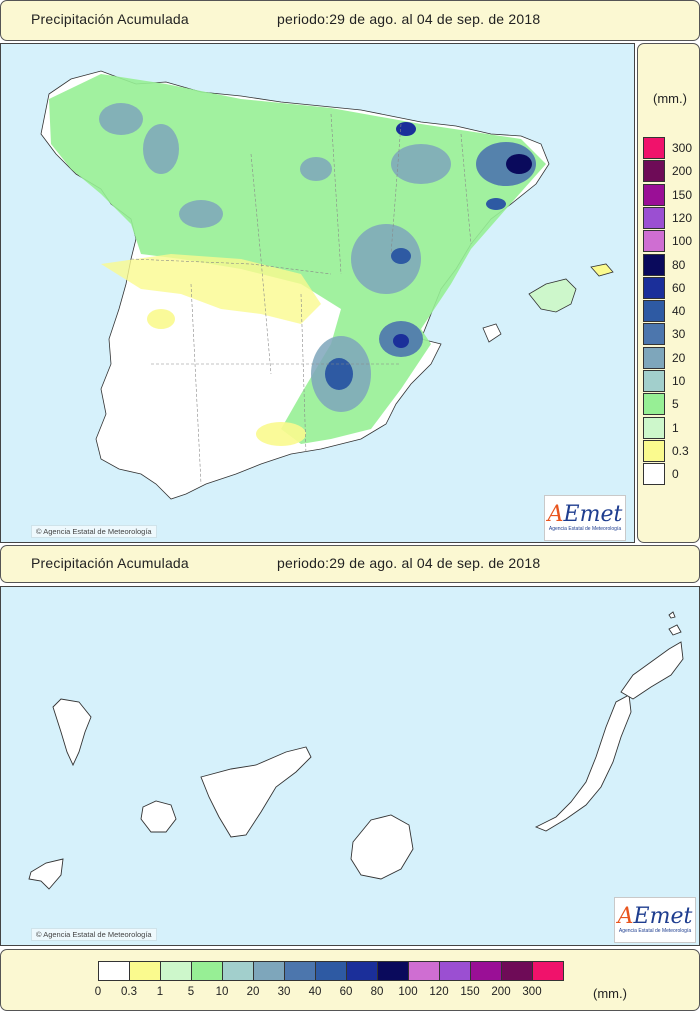 The image size is (700, 1011). What do you see at coordinates (98, 992) in the screenshot?
I see `legend-label-h: 0` at bounding box center [98, 992].